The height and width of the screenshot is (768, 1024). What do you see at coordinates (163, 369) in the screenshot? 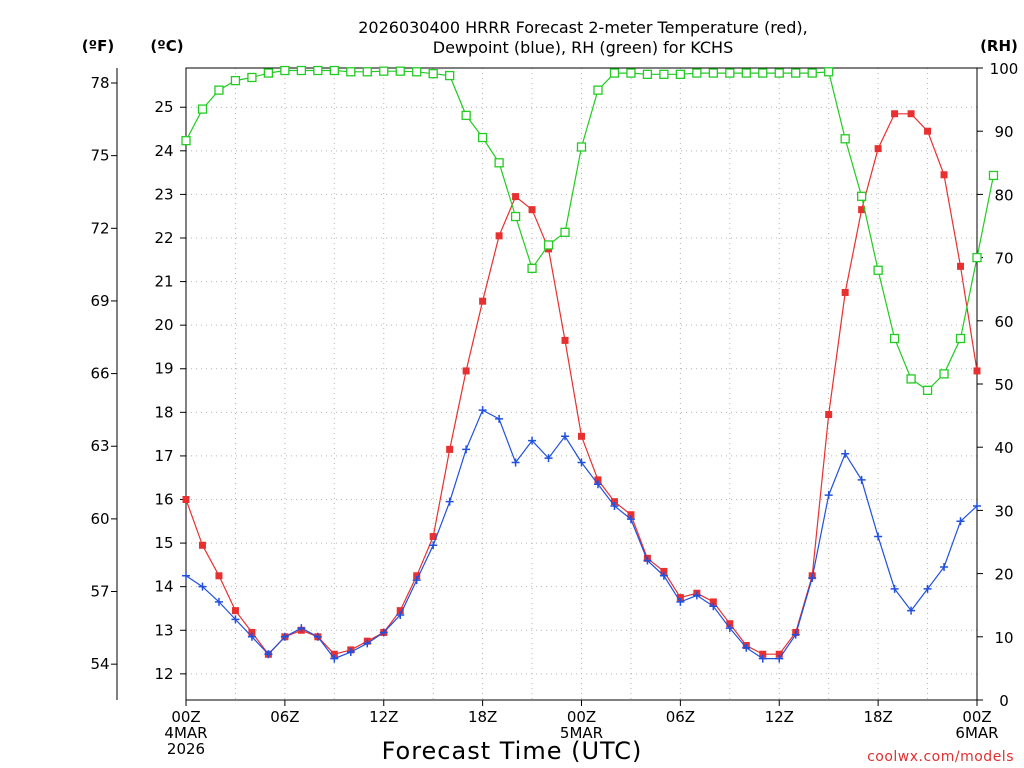
I see `celsius-tick-label: 19` at bounding box center [163, 369].